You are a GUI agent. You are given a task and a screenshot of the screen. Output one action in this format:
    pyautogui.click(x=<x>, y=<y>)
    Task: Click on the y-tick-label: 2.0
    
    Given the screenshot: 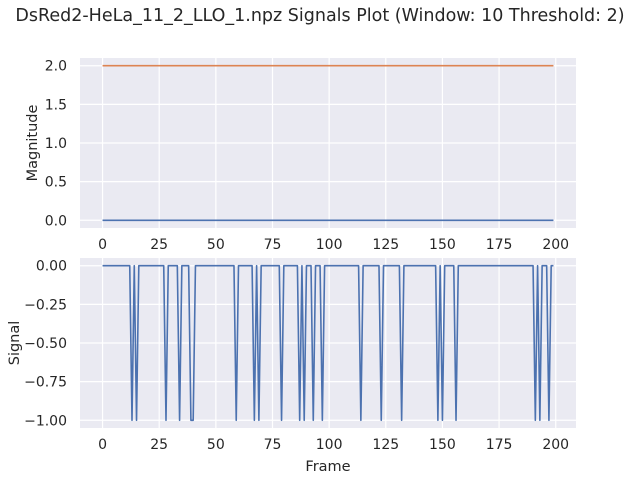 What is the action you would take?
    pyautogui.click(x=56, y=67)
    